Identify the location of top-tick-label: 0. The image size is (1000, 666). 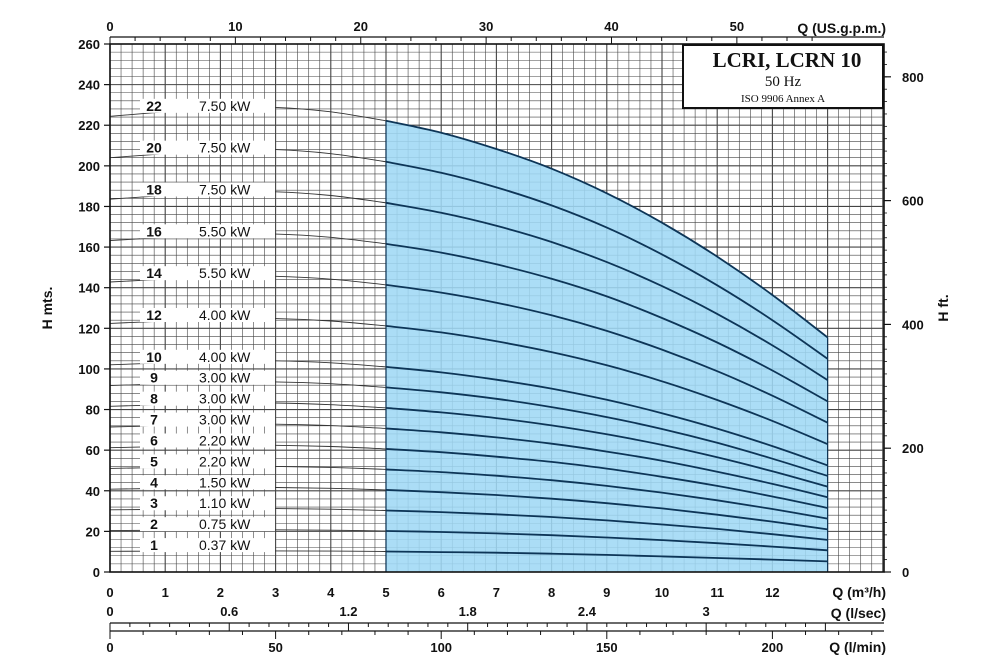
(109, 26).